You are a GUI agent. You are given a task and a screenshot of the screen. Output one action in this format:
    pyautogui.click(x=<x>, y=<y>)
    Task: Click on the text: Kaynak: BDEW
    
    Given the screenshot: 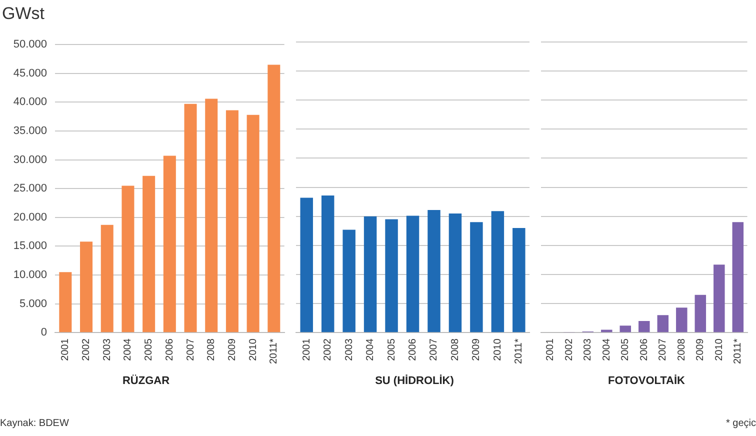 What is the action you would take?
    pyautogui.click(x=34, y=423)
    